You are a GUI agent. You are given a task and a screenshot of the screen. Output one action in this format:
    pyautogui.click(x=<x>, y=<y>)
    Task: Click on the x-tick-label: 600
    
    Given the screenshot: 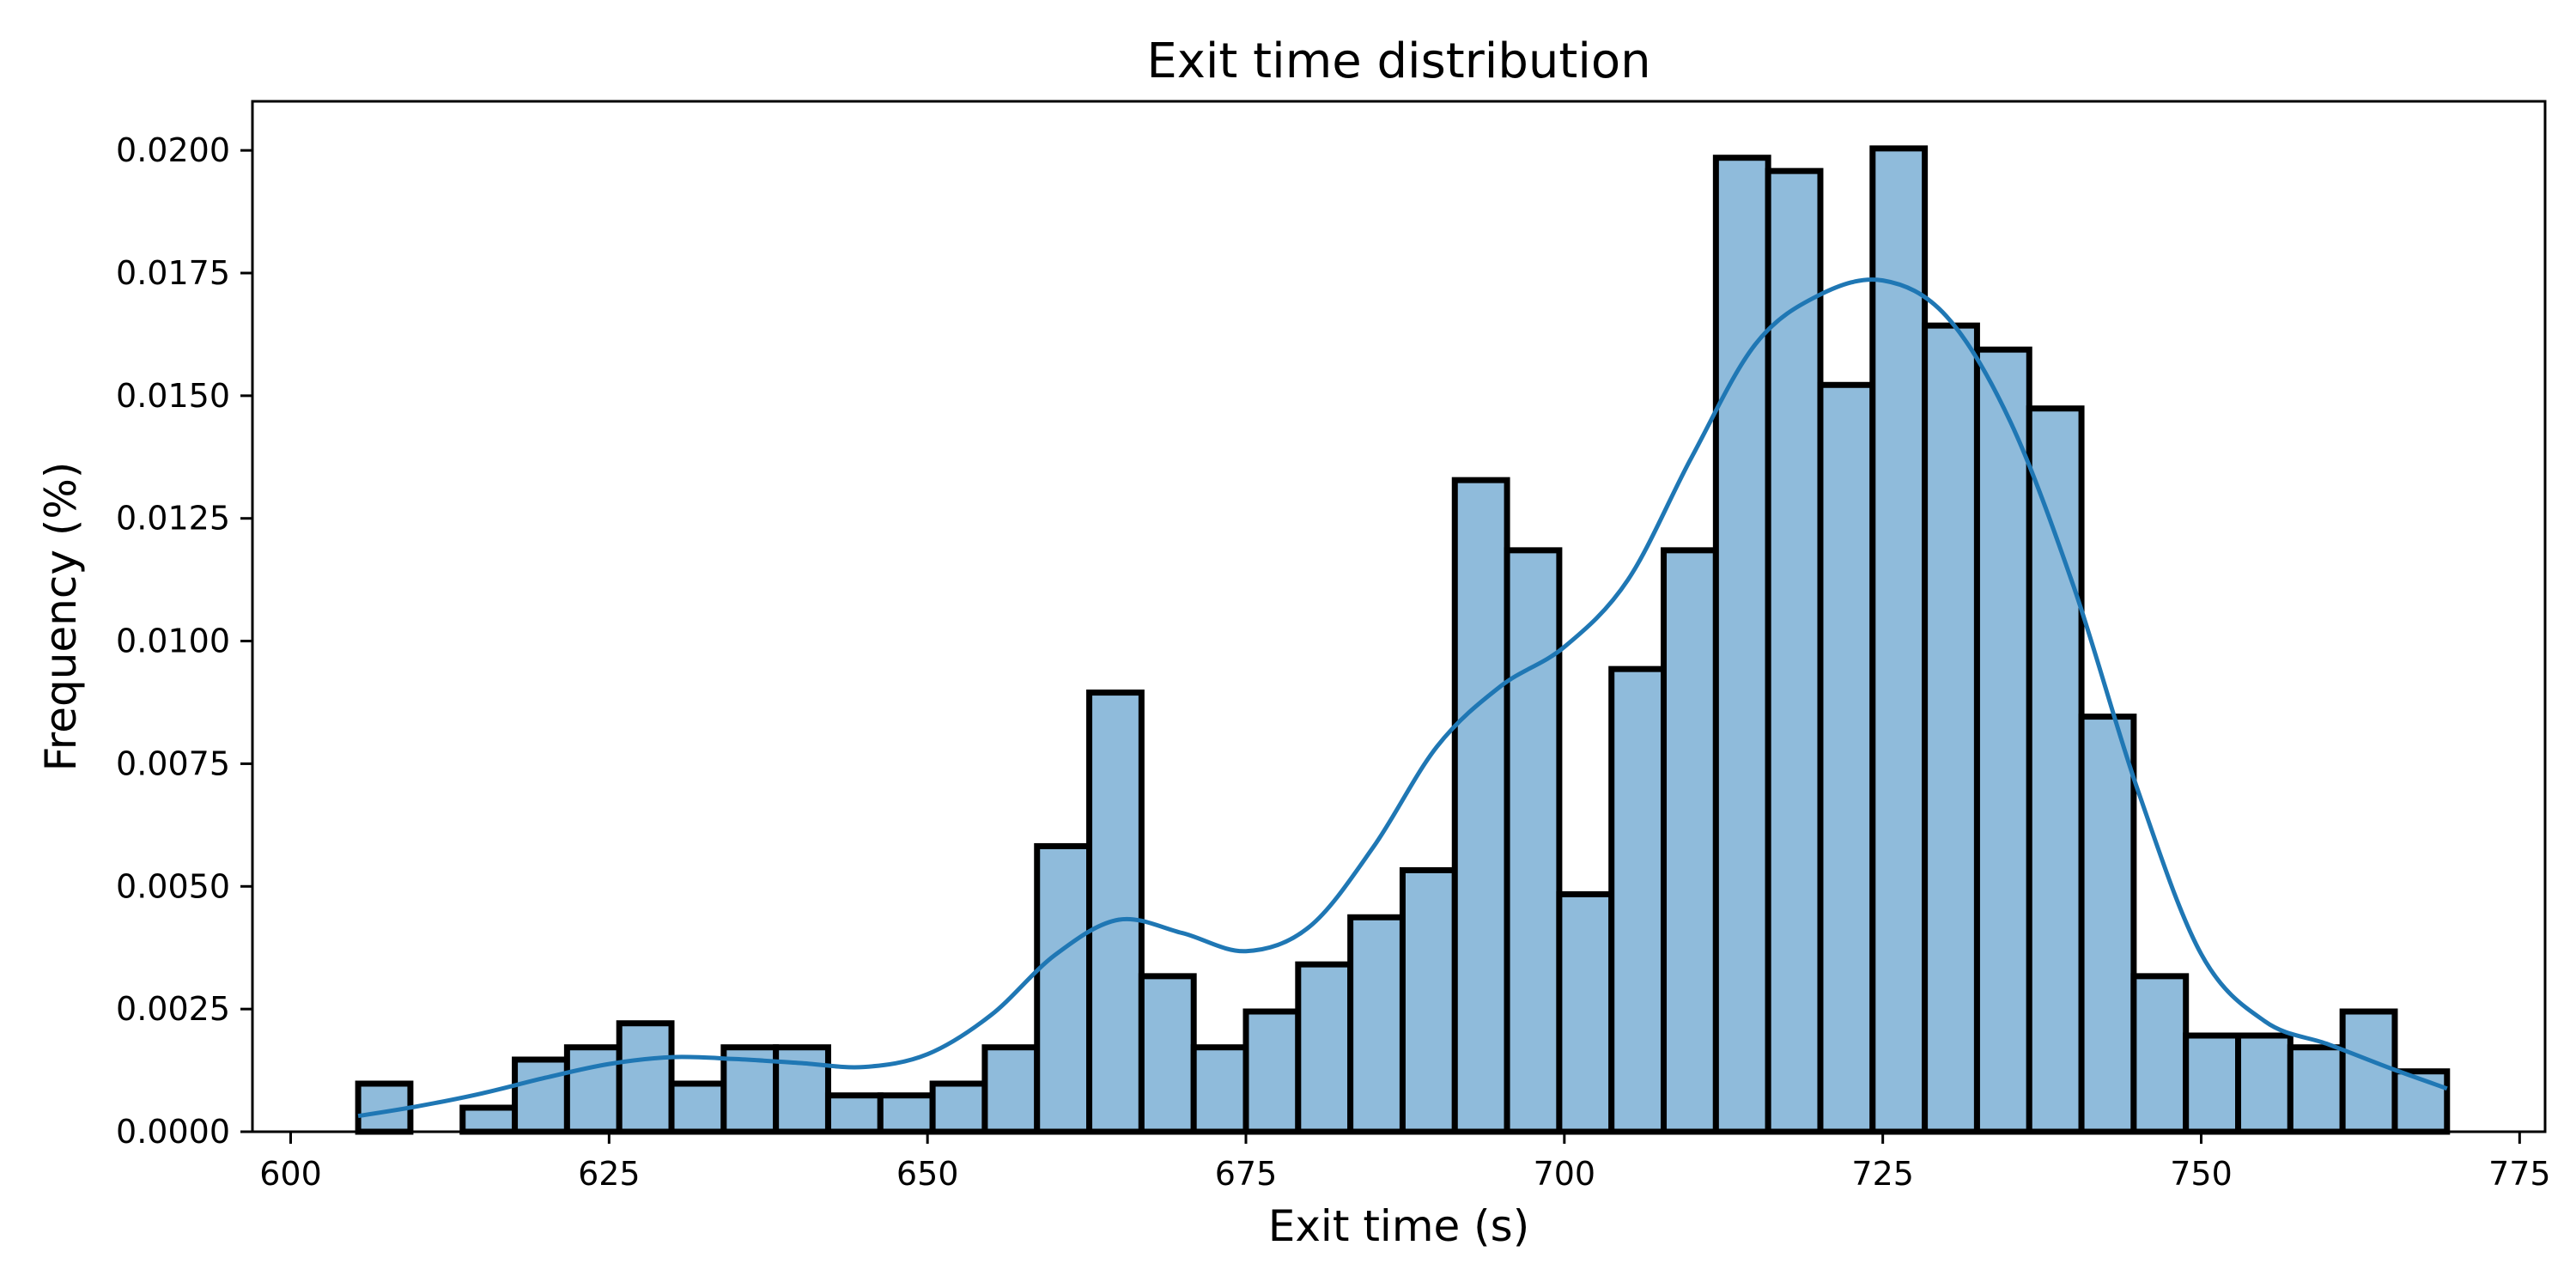 What is the action you would take?
    pyautogui.click(x=291, y=1174)
    